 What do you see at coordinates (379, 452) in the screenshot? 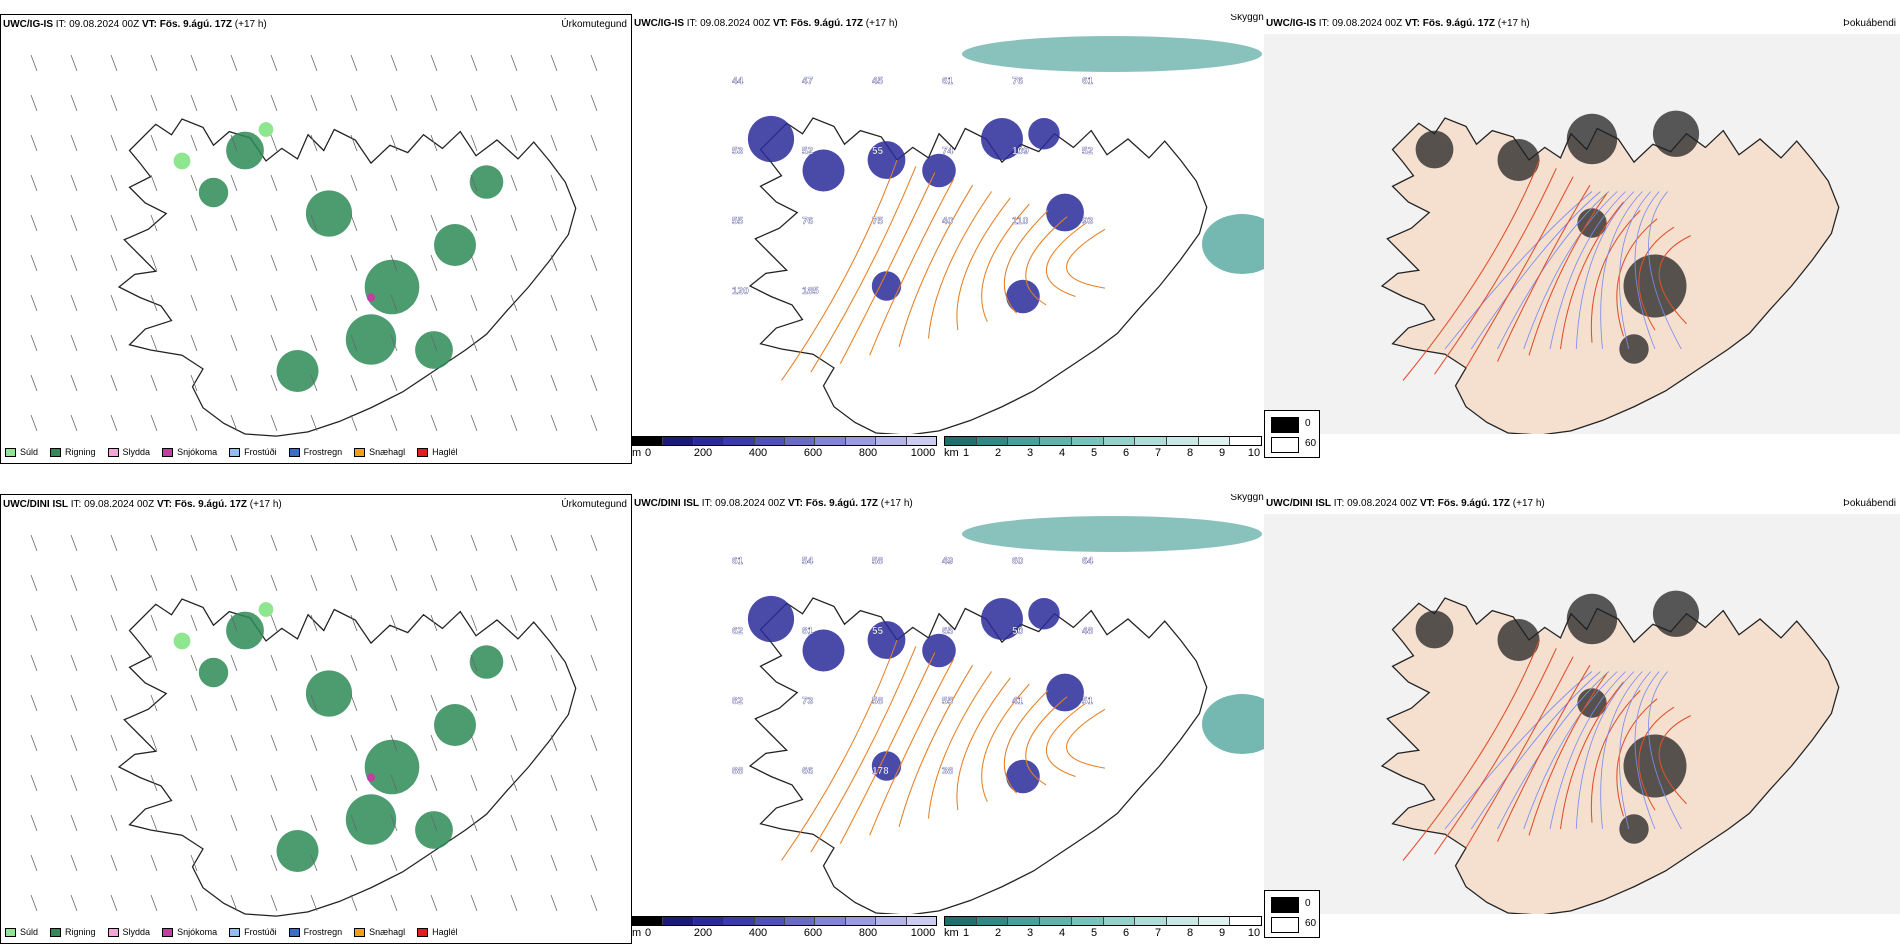
I see `legend-item: Snæhagl` at bounding box center [379, 452].